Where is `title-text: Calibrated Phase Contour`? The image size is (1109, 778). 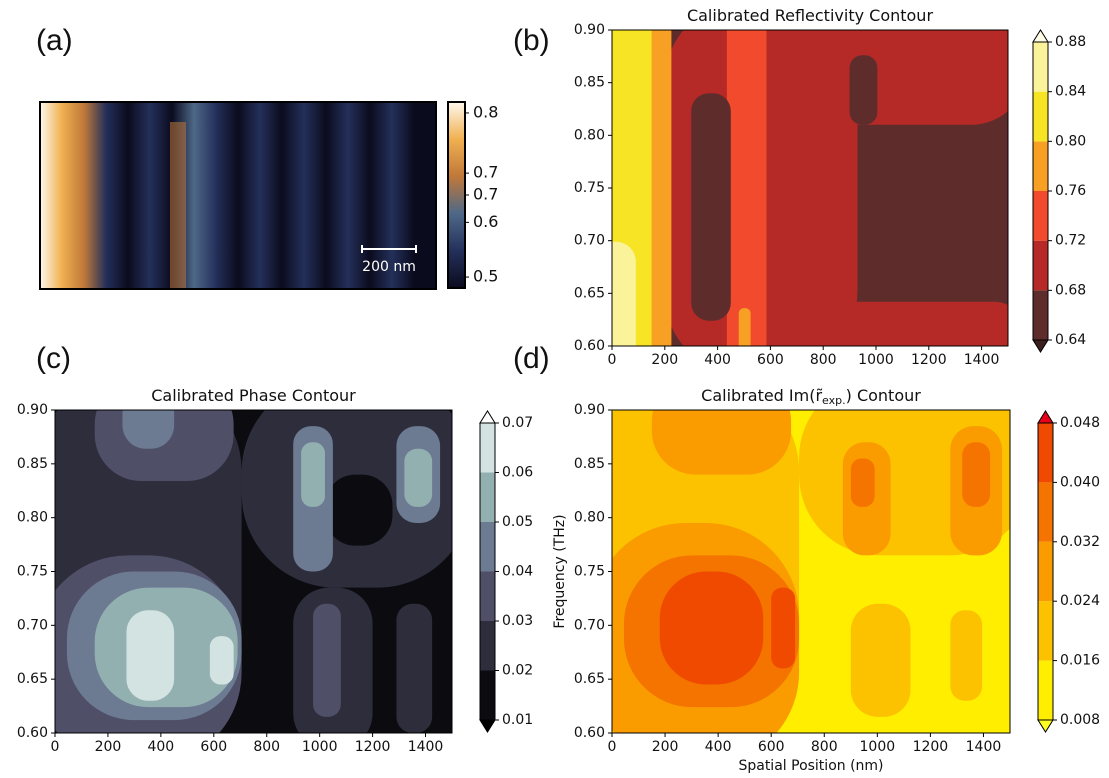
title-text: Calibrated Phase Contour is located at coordinates (253, 395).